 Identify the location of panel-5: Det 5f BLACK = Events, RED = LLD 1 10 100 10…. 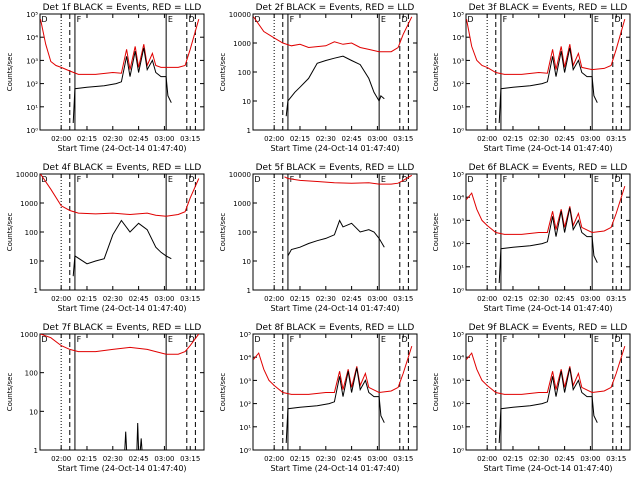
(318, 238).